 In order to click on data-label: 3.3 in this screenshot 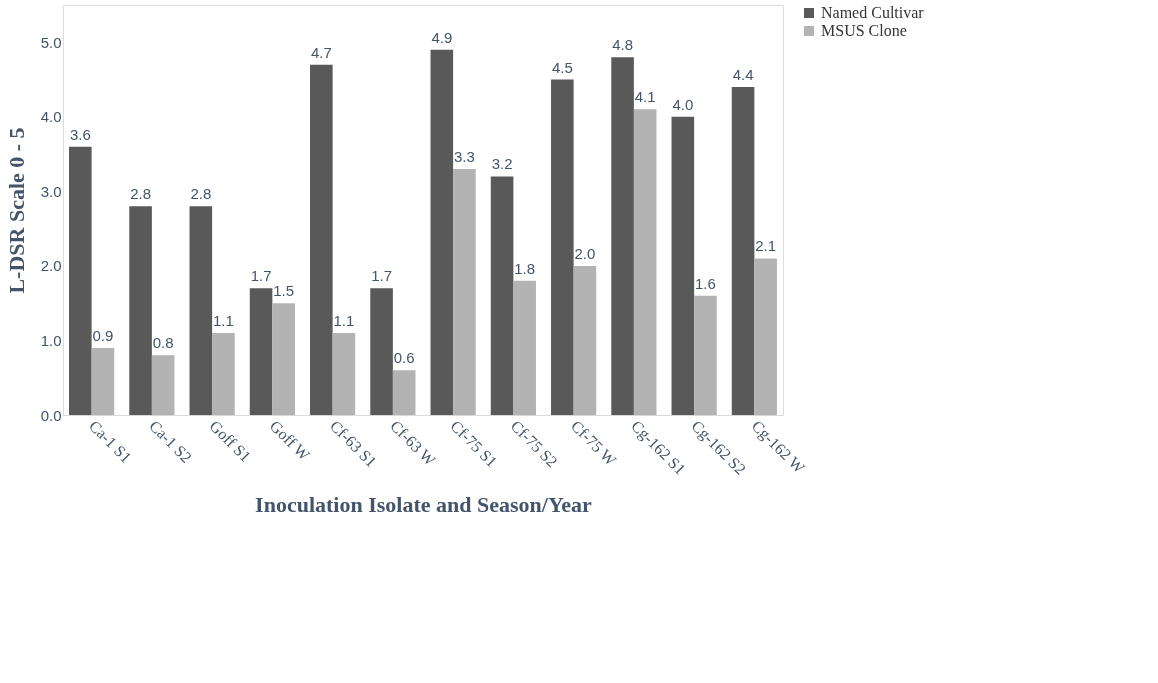, I will do `click(464, 156)`.